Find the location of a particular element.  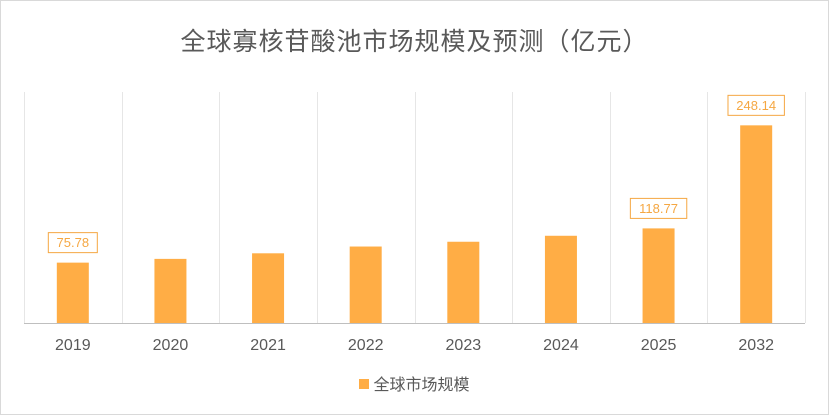

data-label: 118.77 is located at coordinates (658, 208).